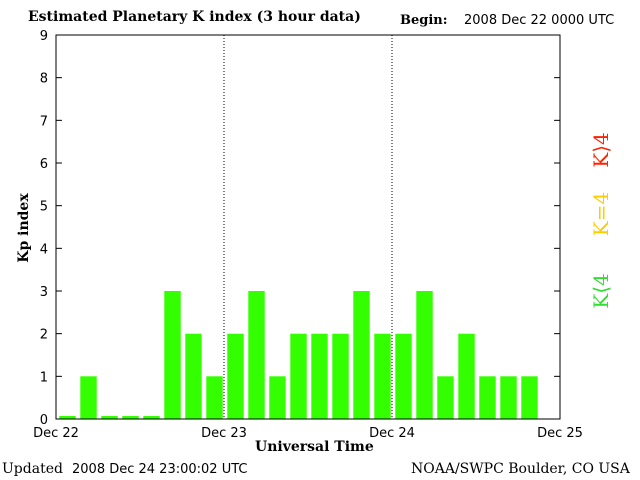  Describe the element at coordinates (44, 377) in the screenshot. I see `y-tick-label: 1` at that location.